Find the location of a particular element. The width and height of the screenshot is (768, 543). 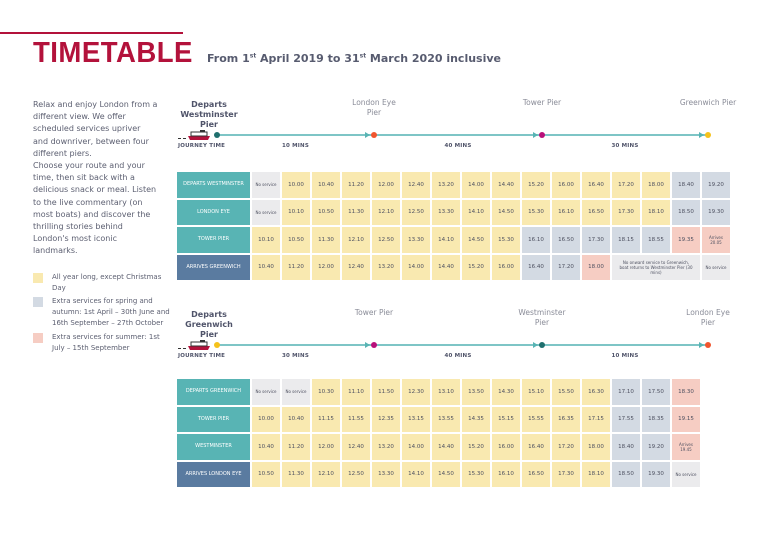

time-cell: 14.30 is located at coordinates (506, 392).